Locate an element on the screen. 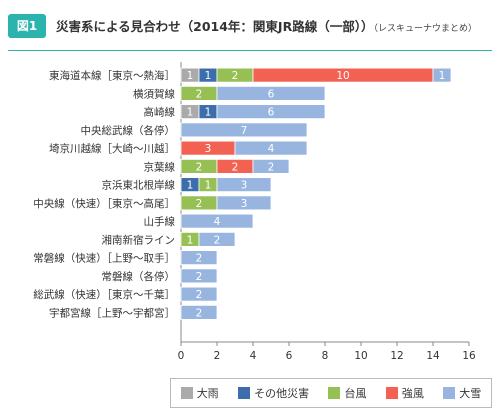 The width and height of the screenshot is (500, 420). legend-item: その他災害 is located at coordinates (273, 393).